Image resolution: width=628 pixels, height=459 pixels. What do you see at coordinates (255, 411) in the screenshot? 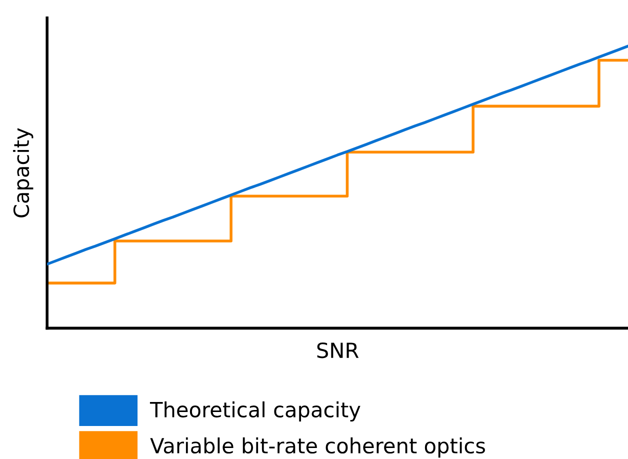
I see `legend-label: Theoretical capacity` at bounding box center [255, 411].